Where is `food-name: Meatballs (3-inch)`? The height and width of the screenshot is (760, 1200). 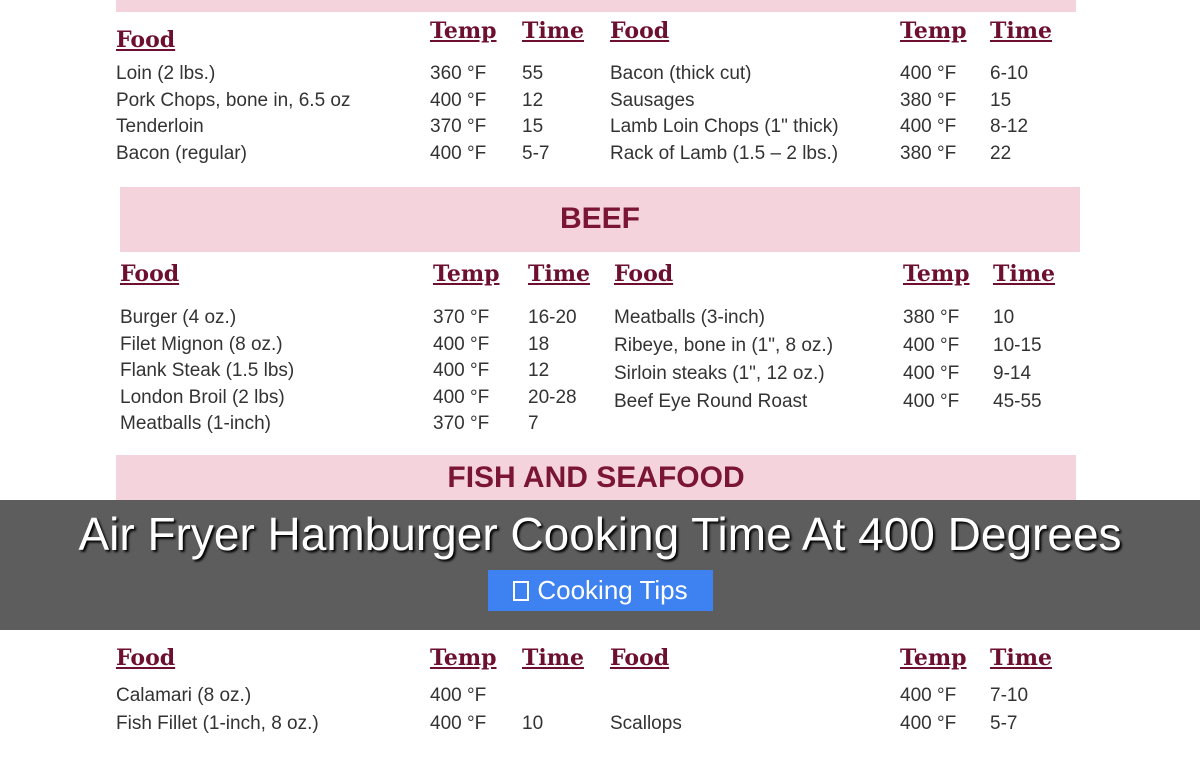
food-name: Meatballs (3-inch) is located at coordinates (689, 317).